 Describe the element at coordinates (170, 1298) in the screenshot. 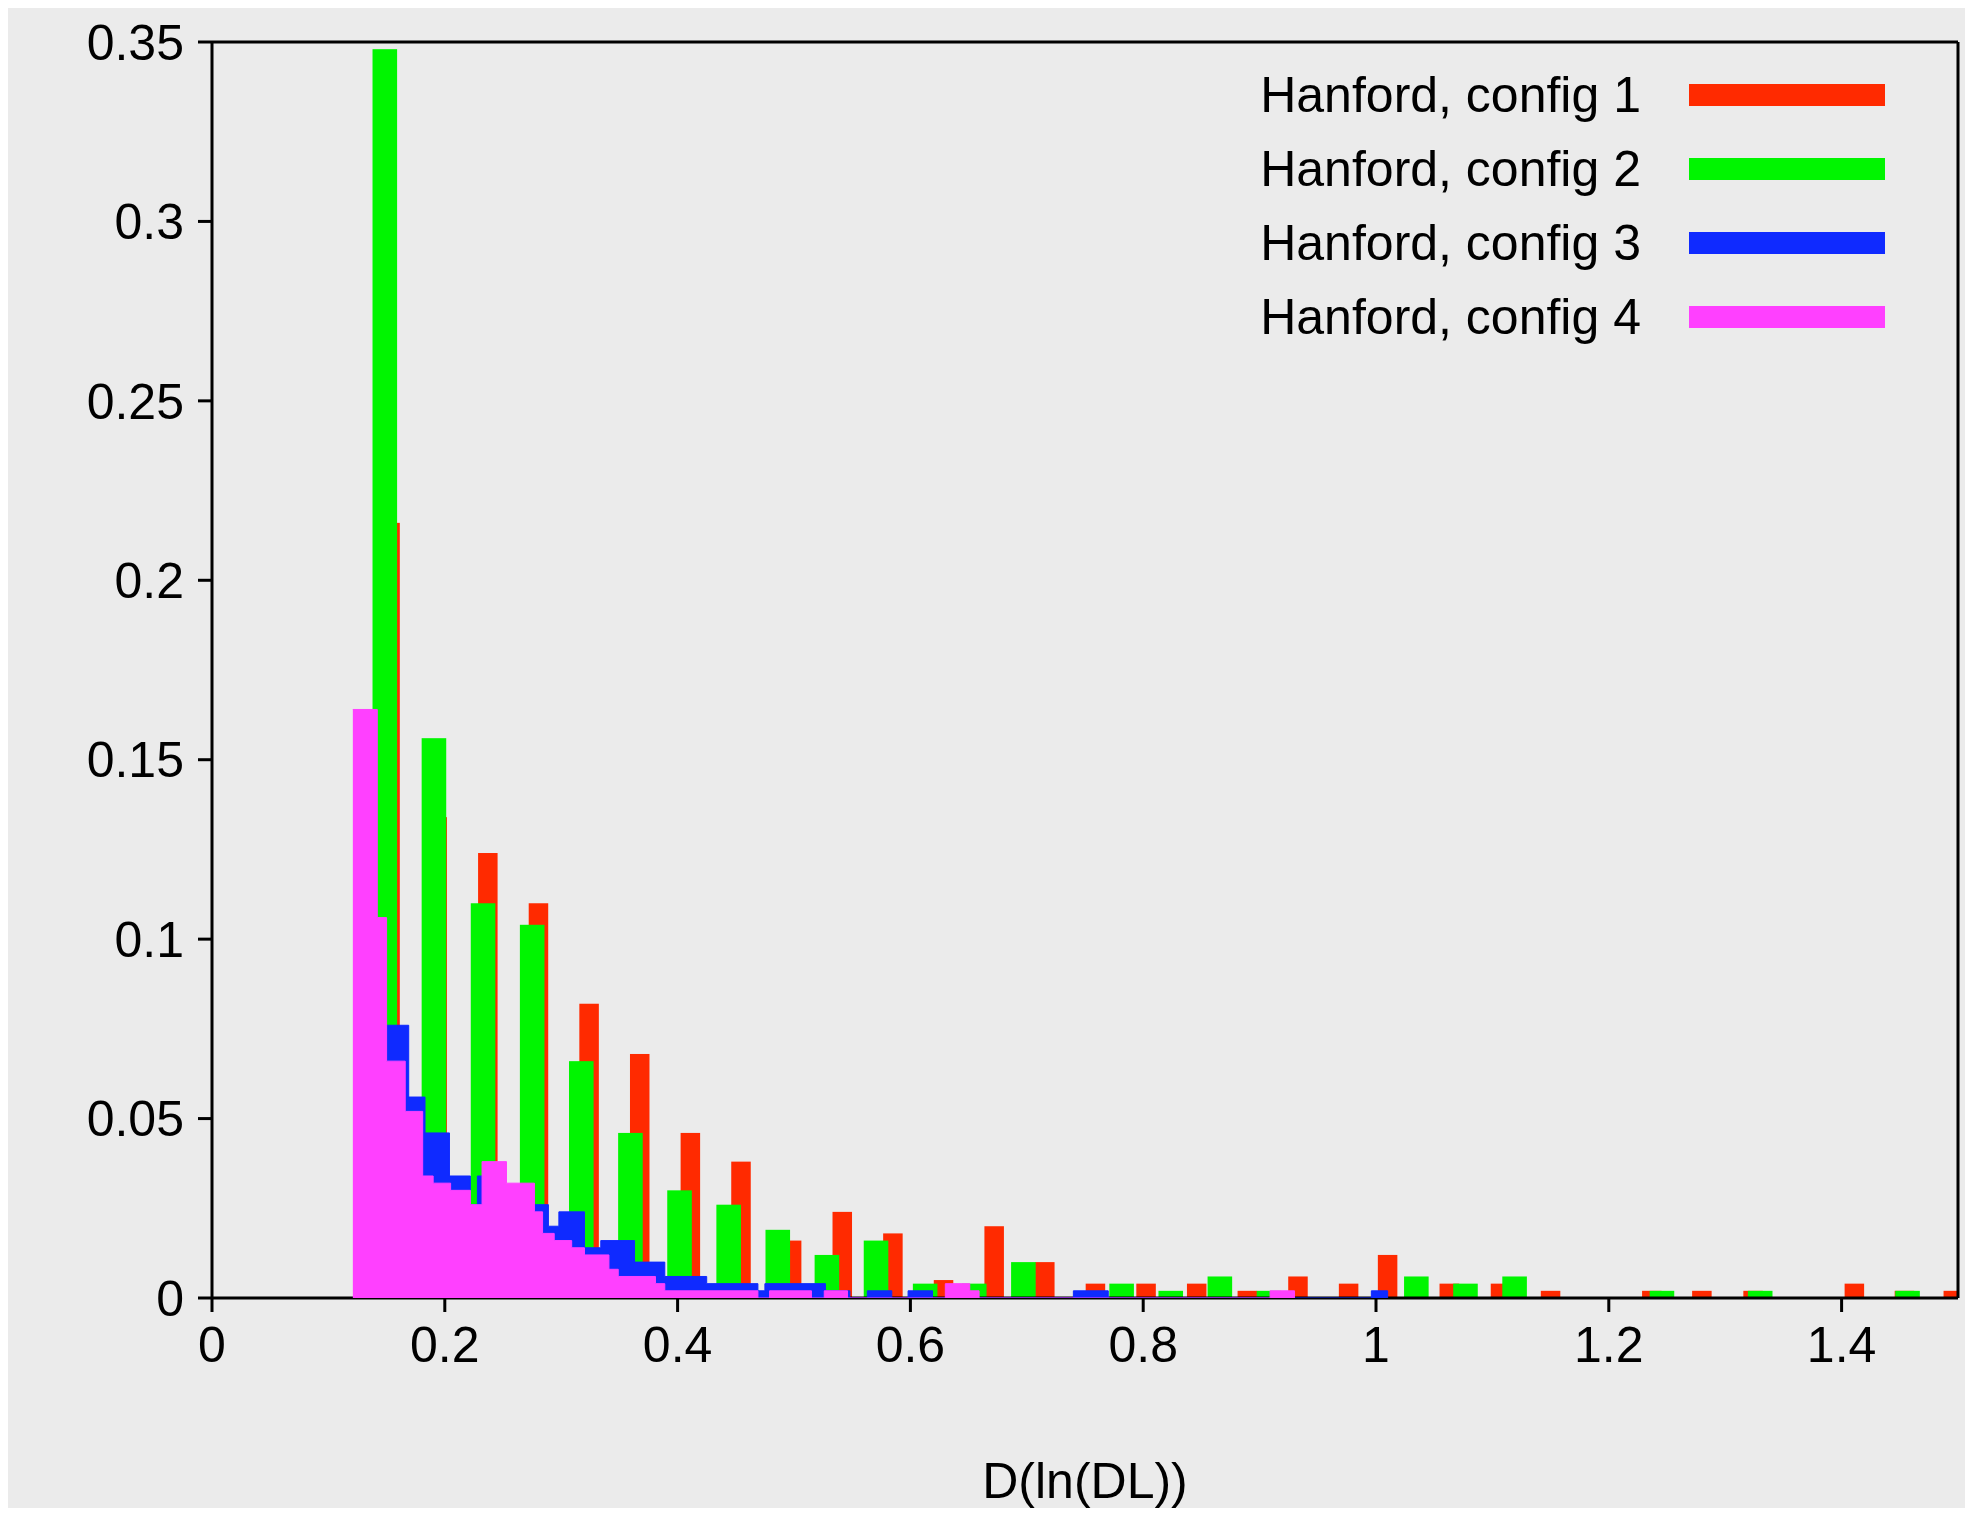

I see `y-tick-label: 0` at that location.